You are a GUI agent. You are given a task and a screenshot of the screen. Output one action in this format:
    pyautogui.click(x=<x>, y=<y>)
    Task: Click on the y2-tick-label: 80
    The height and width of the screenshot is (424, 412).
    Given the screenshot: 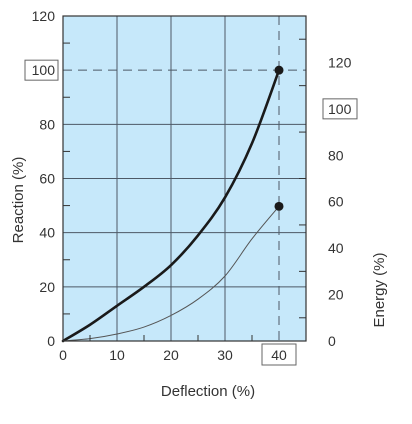 What is the action you would take?
    pyautogui.click(x=336, y=155)
    